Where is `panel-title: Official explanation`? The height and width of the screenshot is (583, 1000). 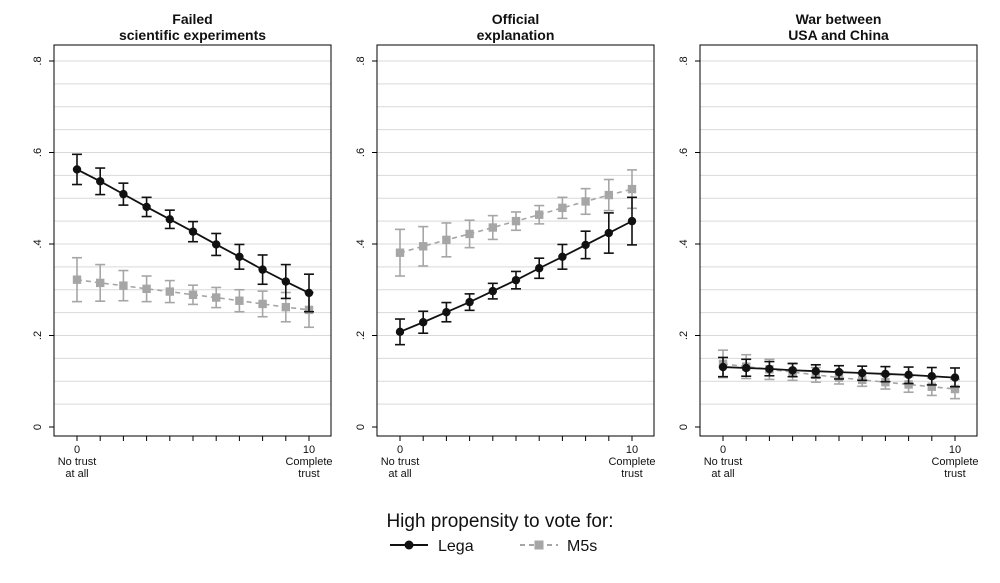
panel-title: Official explanation is located at coordinates (516, 27).